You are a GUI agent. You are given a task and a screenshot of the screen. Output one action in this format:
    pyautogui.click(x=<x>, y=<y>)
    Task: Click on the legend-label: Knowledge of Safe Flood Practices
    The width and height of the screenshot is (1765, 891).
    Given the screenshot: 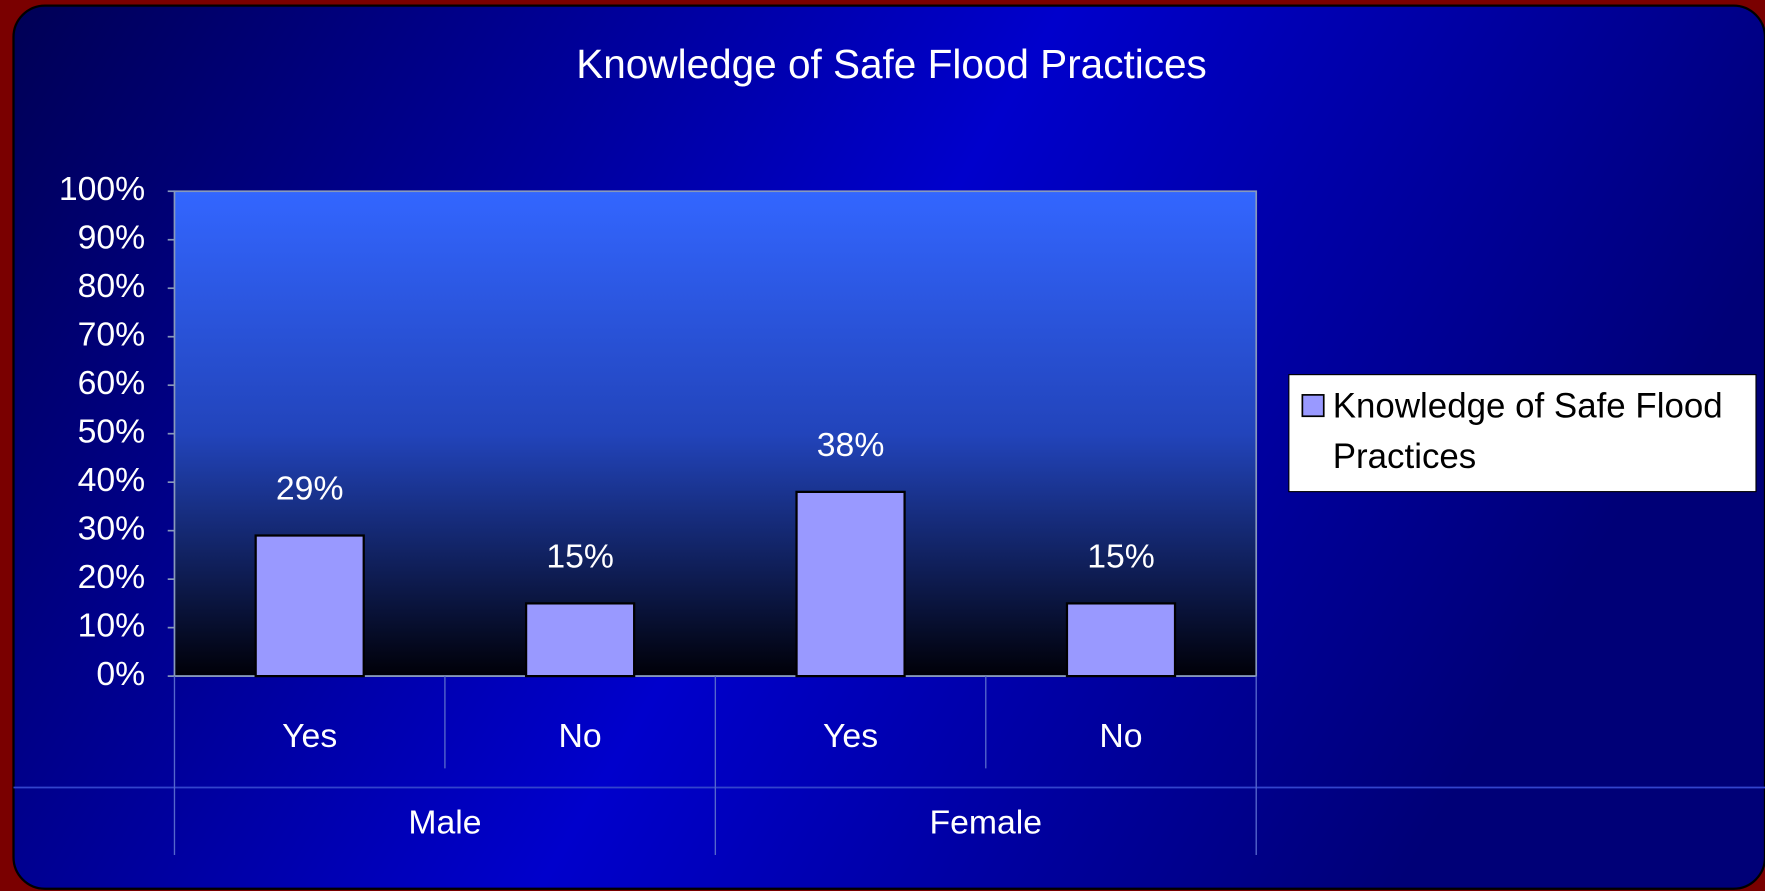 What is the action you would take?
    pyautogui.click(x=1527, y=430)
    